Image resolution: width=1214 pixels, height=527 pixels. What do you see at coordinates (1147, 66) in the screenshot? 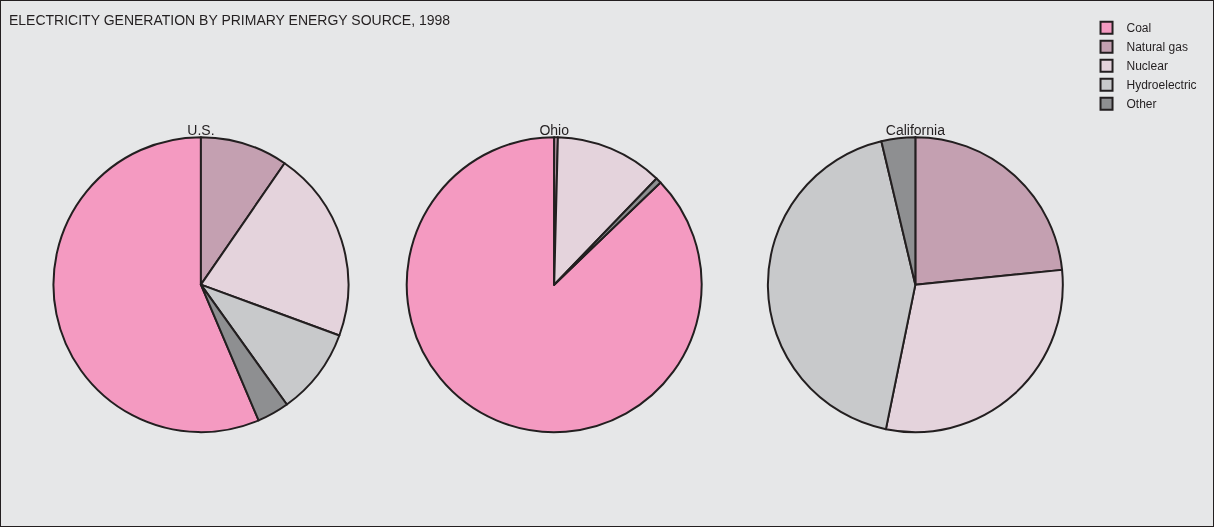
I see `legend-label: Nuclear` at bounding box center [1147, 66].